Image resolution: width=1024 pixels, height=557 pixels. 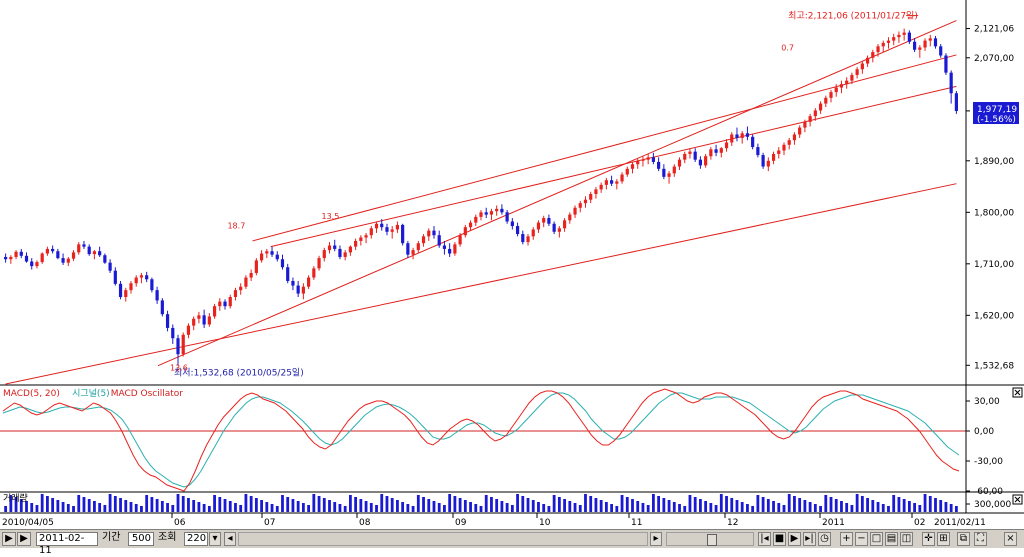 I want to click on date-field: 2011-02-11, so click(x=67, y=544).